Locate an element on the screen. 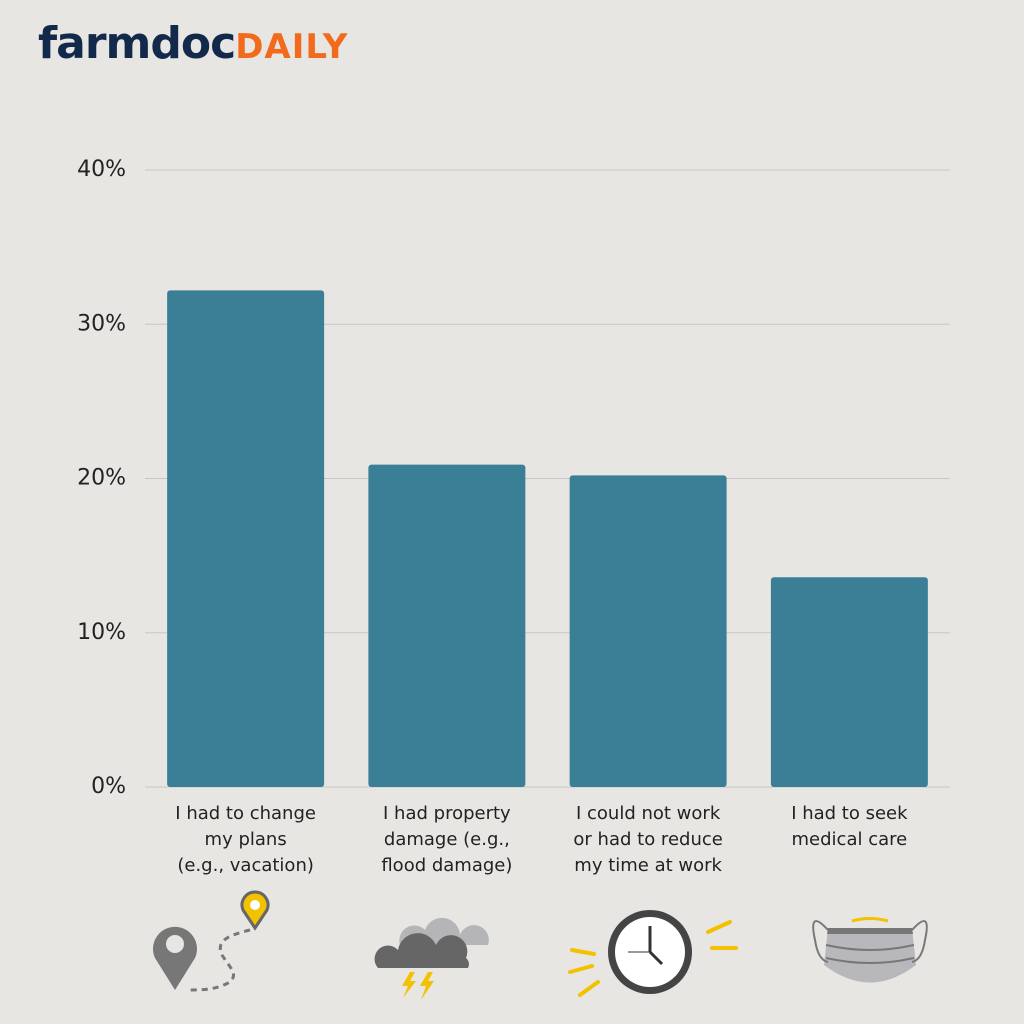 This screenshot has width=1024, height=1024. icon-rays is located at coordinates (653, 958).